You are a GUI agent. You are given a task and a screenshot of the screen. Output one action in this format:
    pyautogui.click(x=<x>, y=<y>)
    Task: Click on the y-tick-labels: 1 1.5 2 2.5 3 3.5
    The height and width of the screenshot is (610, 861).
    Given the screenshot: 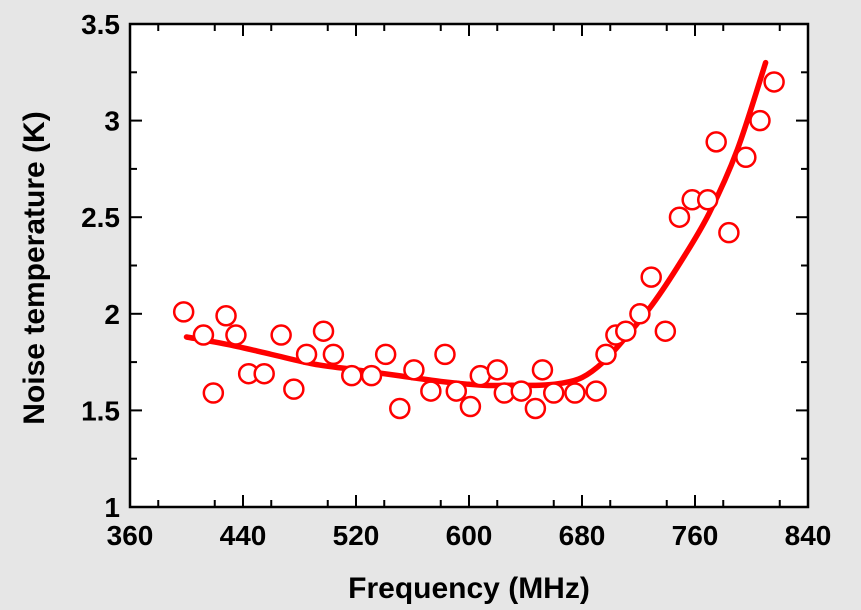 What is the action you would take?
    pyautogui.click(x=100, y=266)
    